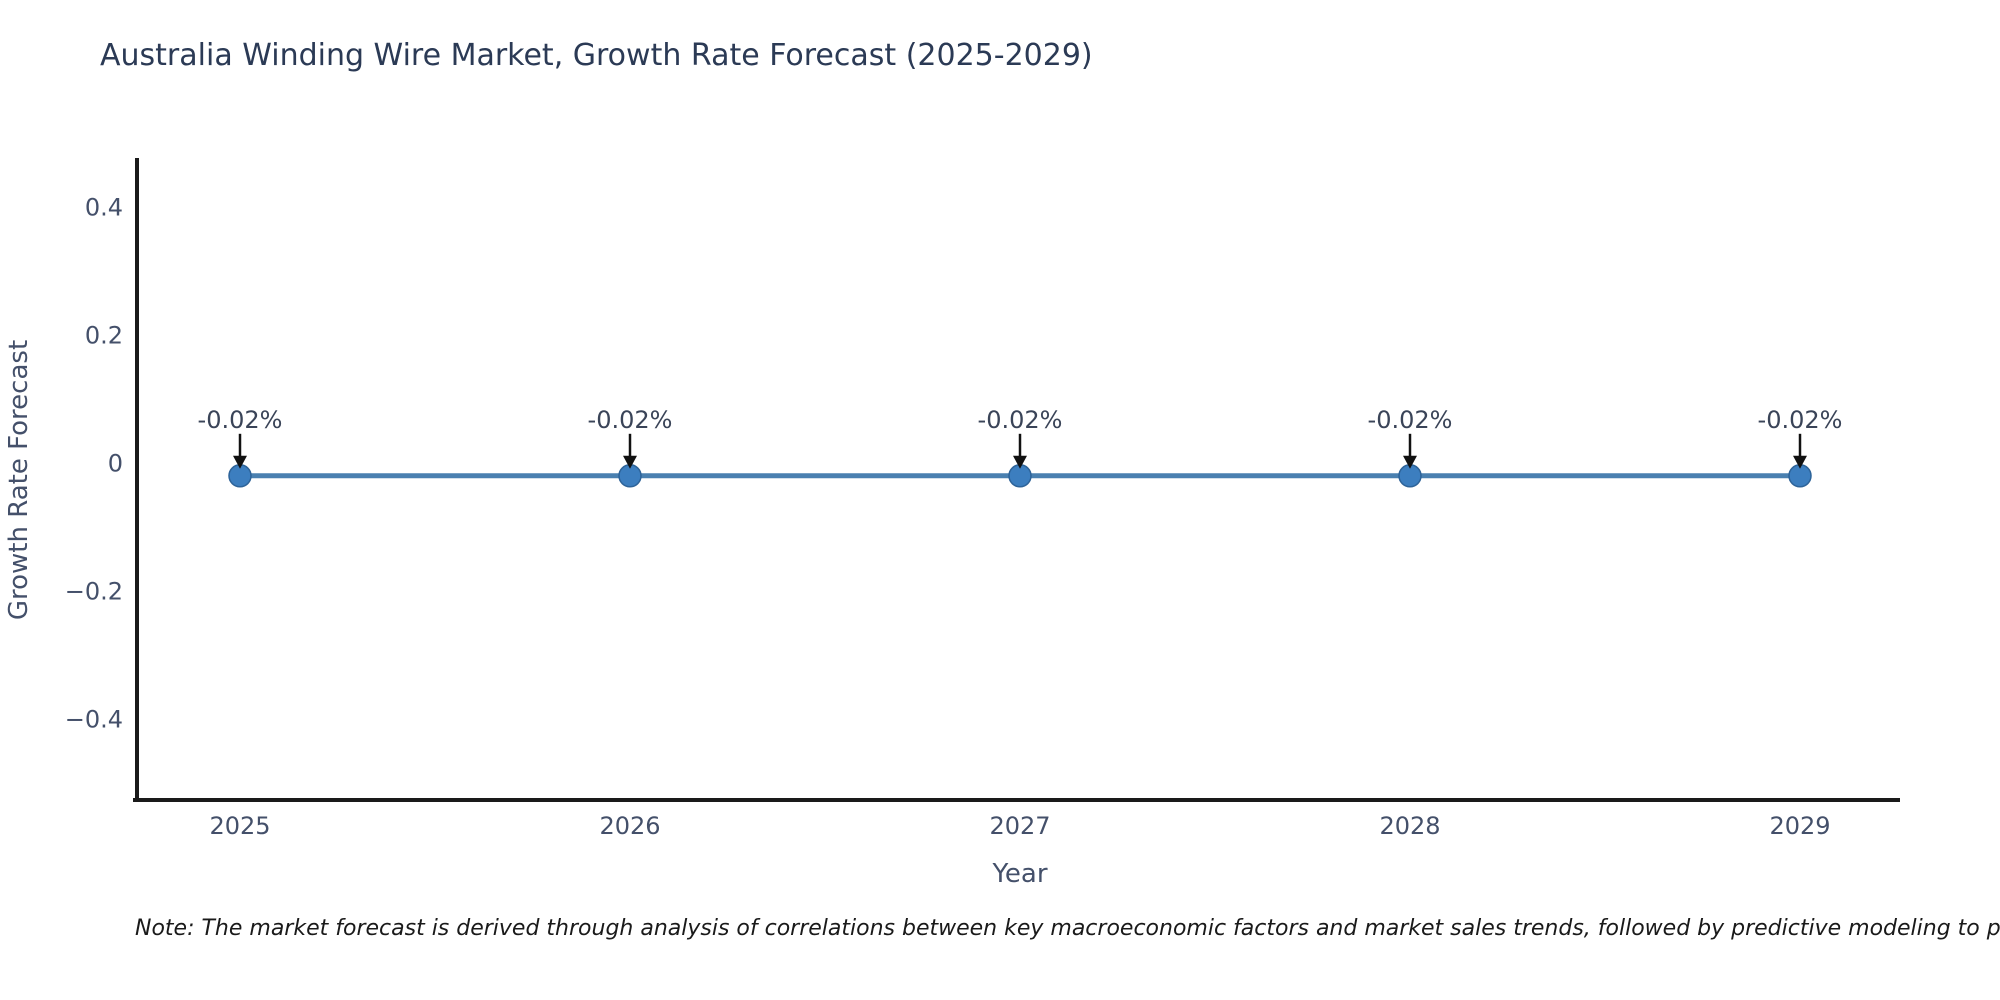 The height and width of the screenshot is (1000, 2000). What do you see at coordinates (1019, 874) in the screenshot?
I see `x-axis-label: Year` at bounding box center [1019, 874].